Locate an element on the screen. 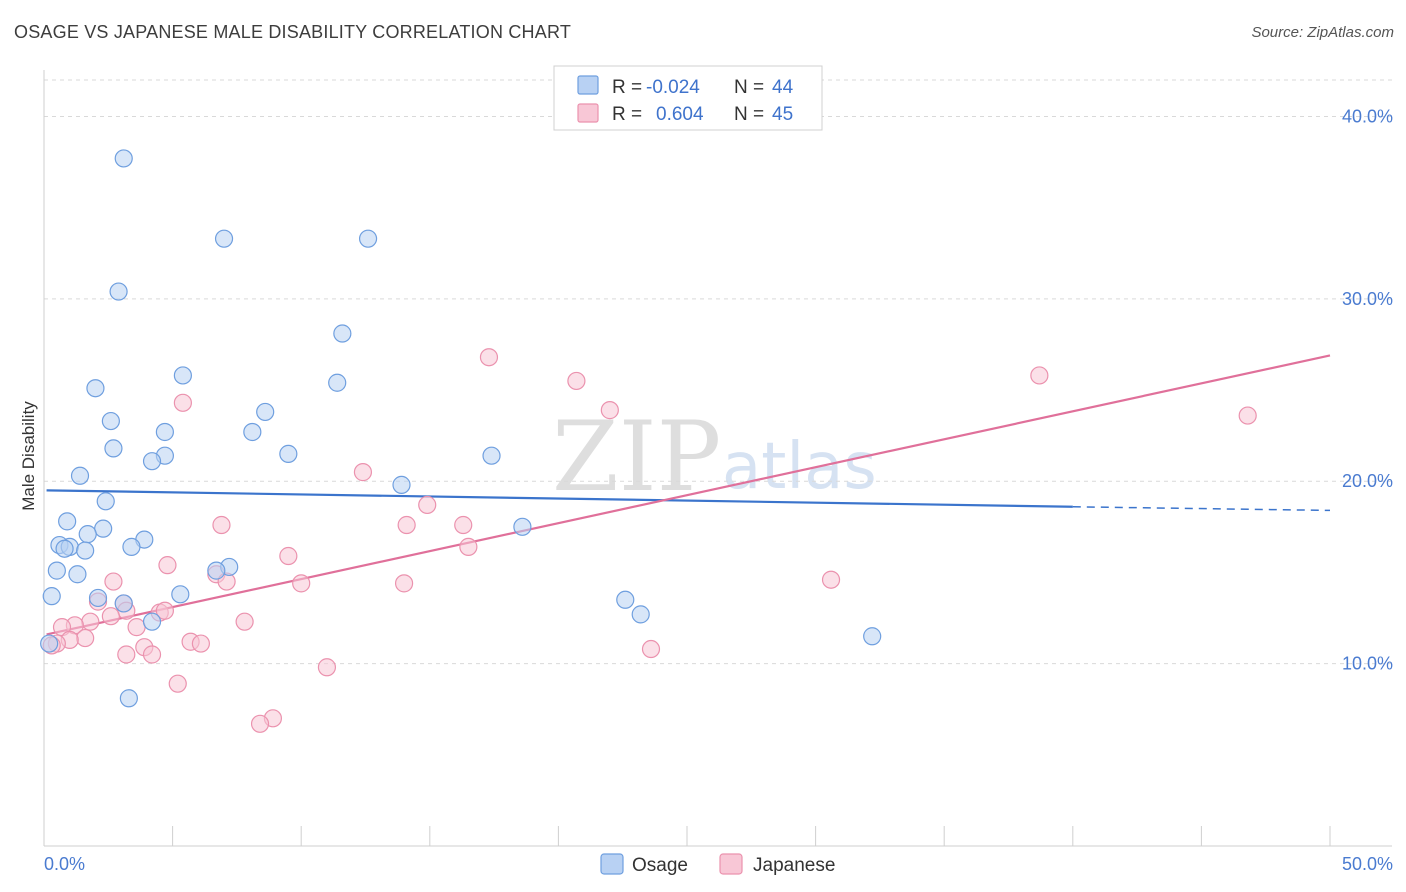 The height and width of the screenshot is (892, 1406). y-tick-label-20: 20.0% is located at coordinates (1367, 481).